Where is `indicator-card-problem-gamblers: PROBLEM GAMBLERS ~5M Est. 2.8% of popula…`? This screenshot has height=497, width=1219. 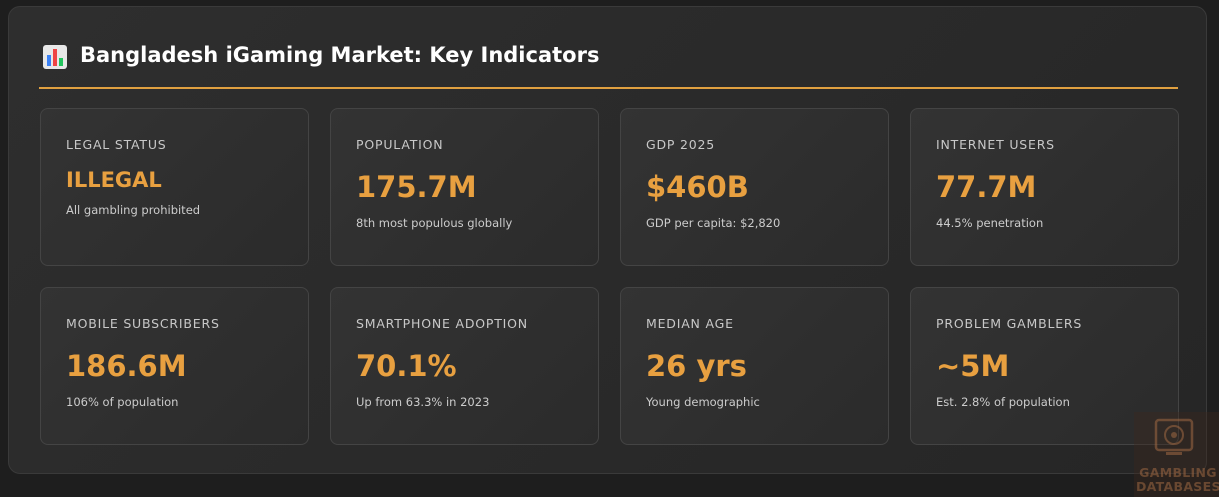 indicator-card-problem-gamblers: PROBLEM GAMBLERS ~5M Est. 2.8% of popula… is located at coordinates (1044, 366).